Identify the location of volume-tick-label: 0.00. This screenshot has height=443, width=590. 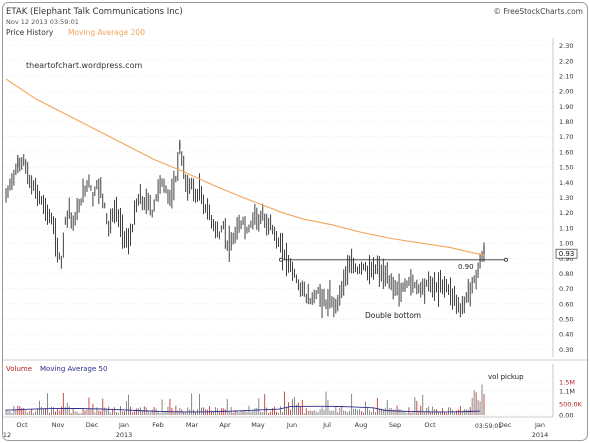
(566, 416).